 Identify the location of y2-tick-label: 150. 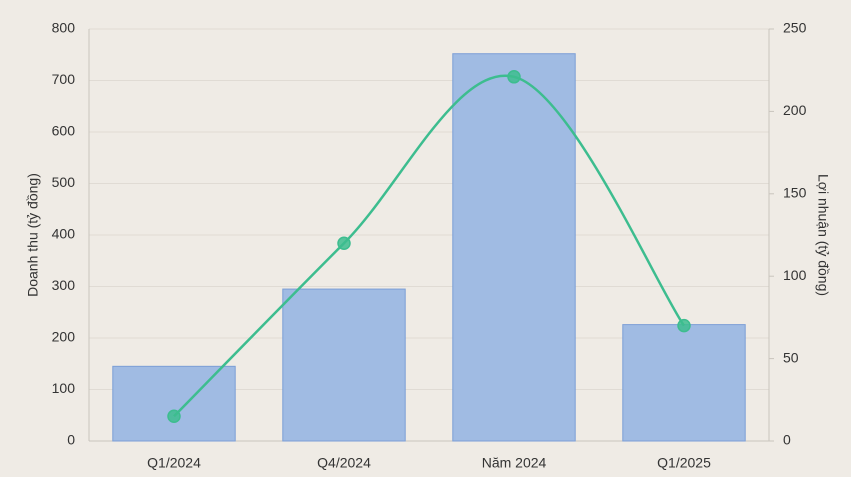
(795, 193).